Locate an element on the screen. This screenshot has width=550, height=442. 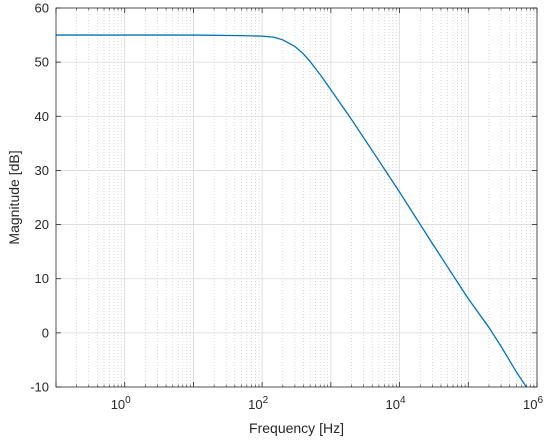
y-tick-label: 0 is located at coordinates (45, 332).